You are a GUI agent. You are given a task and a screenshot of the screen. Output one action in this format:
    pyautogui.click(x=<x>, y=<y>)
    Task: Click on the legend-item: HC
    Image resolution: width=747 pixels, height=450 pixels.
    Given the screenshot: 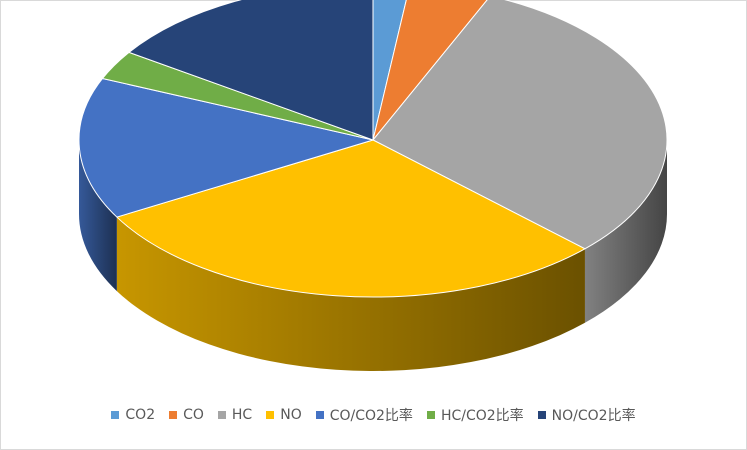 What is the action you would take?
    pyautogui.click(x=235, y=415)
    